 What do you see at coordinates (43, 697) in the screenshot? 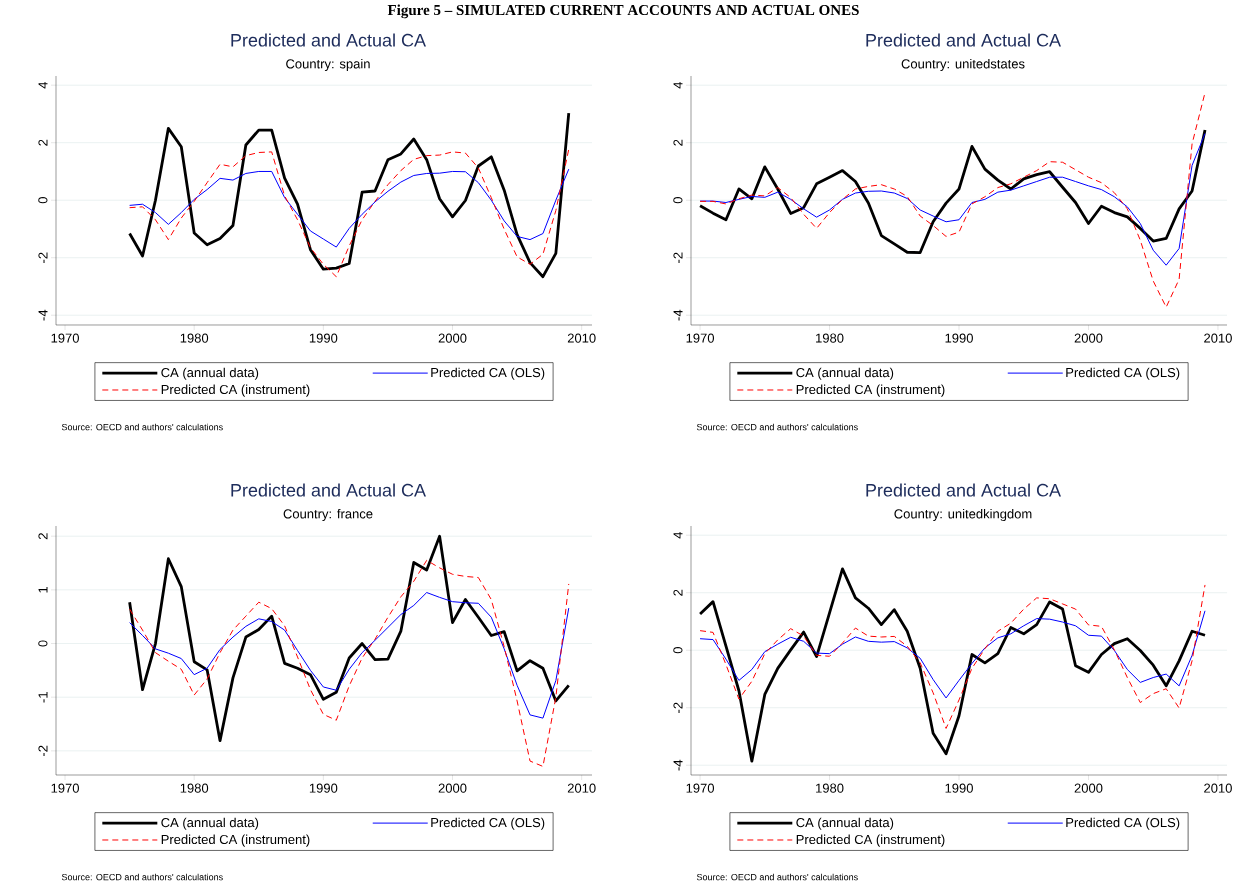
I see `y-tick-label: -1` at bounding box center [43, 697].